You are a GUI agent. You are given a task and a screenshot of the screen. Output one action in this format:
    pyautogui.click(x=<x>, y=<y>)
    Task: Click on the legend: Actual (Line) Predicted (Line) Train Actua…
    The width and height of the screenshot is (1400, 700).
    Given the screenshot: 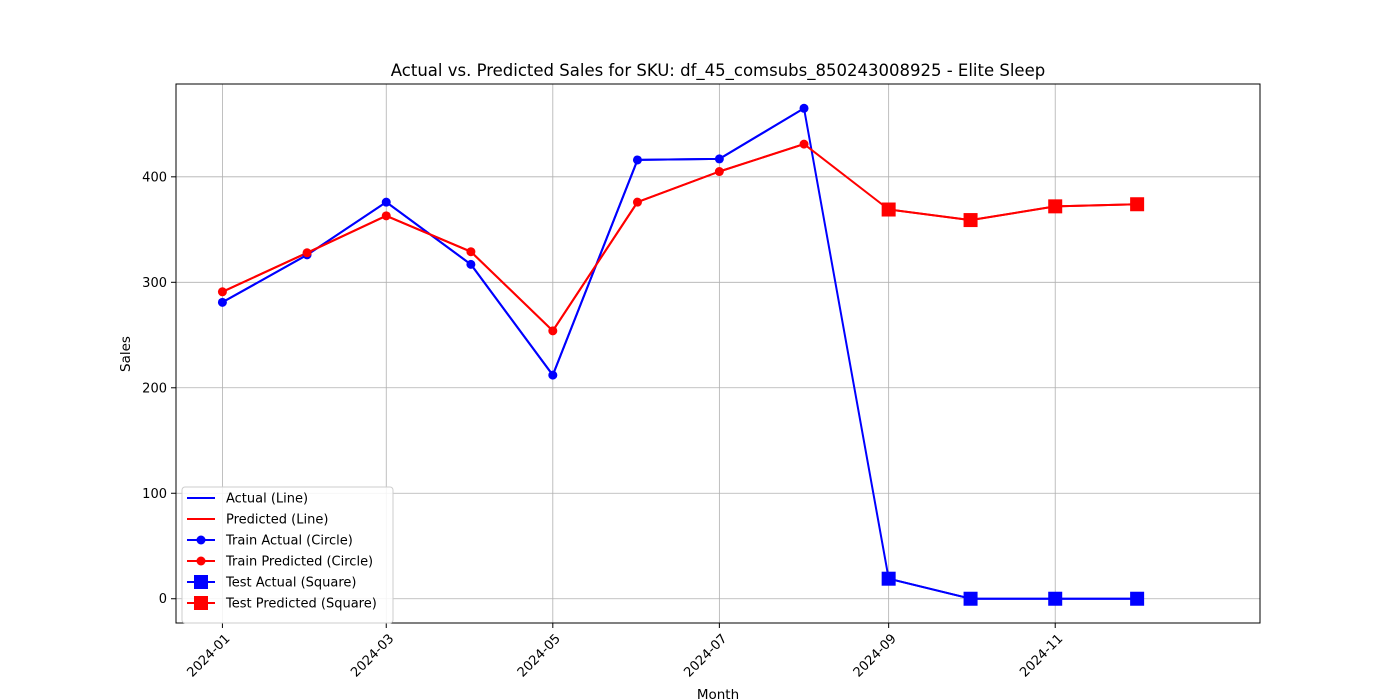 What is the action you would take?
    pyautogui.click(x=287, y=555)
    